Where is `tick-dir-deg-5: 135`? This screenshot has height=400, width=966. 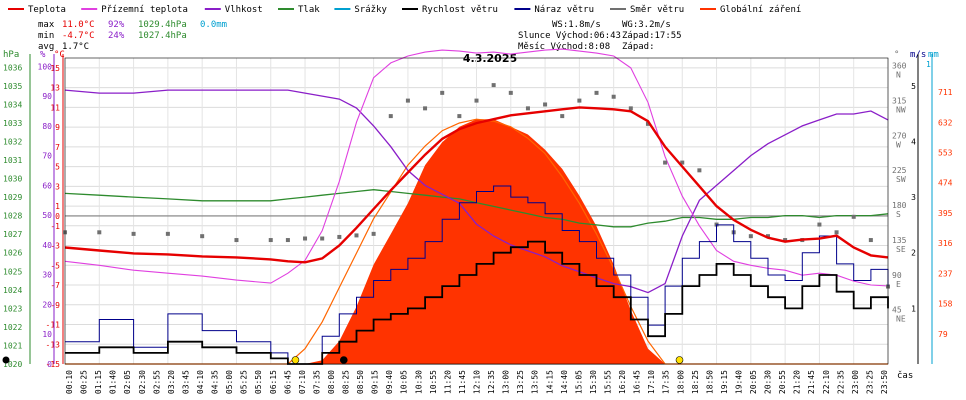 tick-dir-deg-5: 135 is located at coordinates (899, 240).